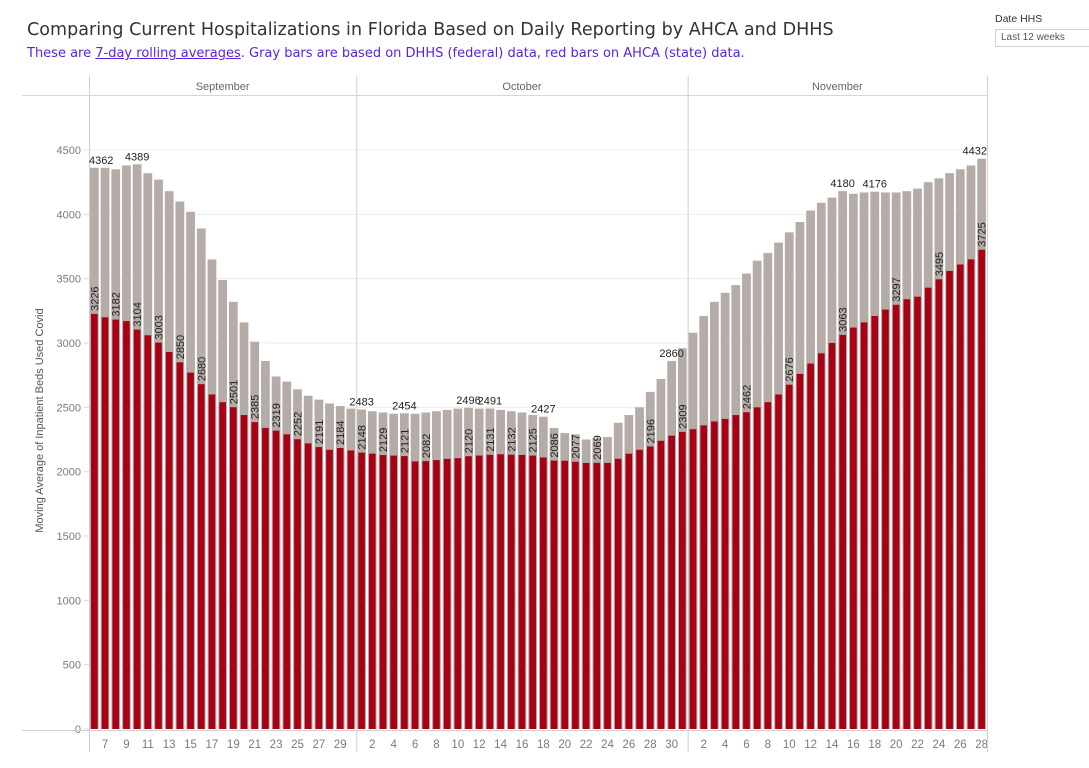 This screenshot has width=1089, height=768. Describe the element at coordinates (598, 447) in the screenshot. I see `ahca-data-label: 2069` at that location.